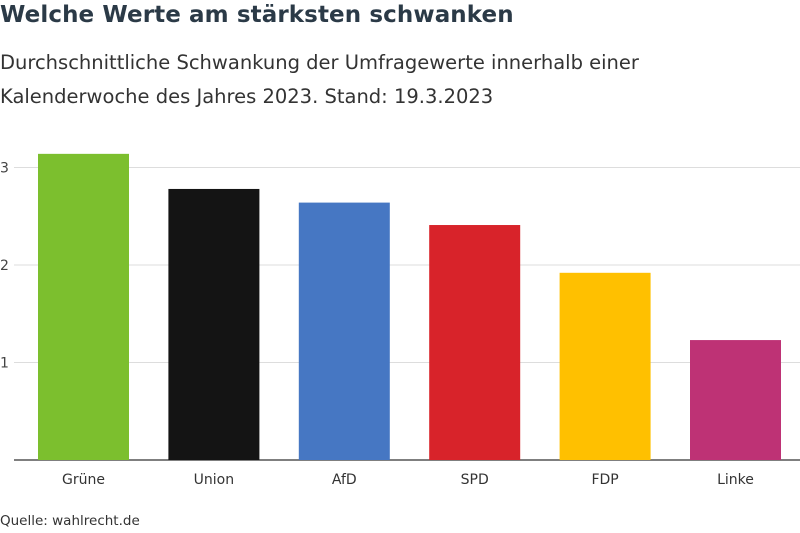 The height and width of the screenshot is (533, 800). I want to click on x-category-label: Grüne, so click(83, 480).